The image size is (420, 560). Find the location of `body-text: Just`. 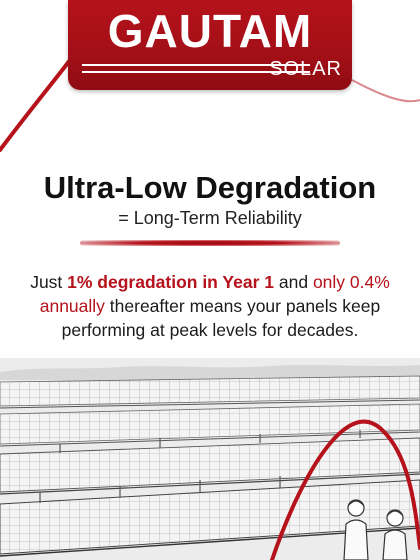

body-text: Just is located at coordinates (49, 282).